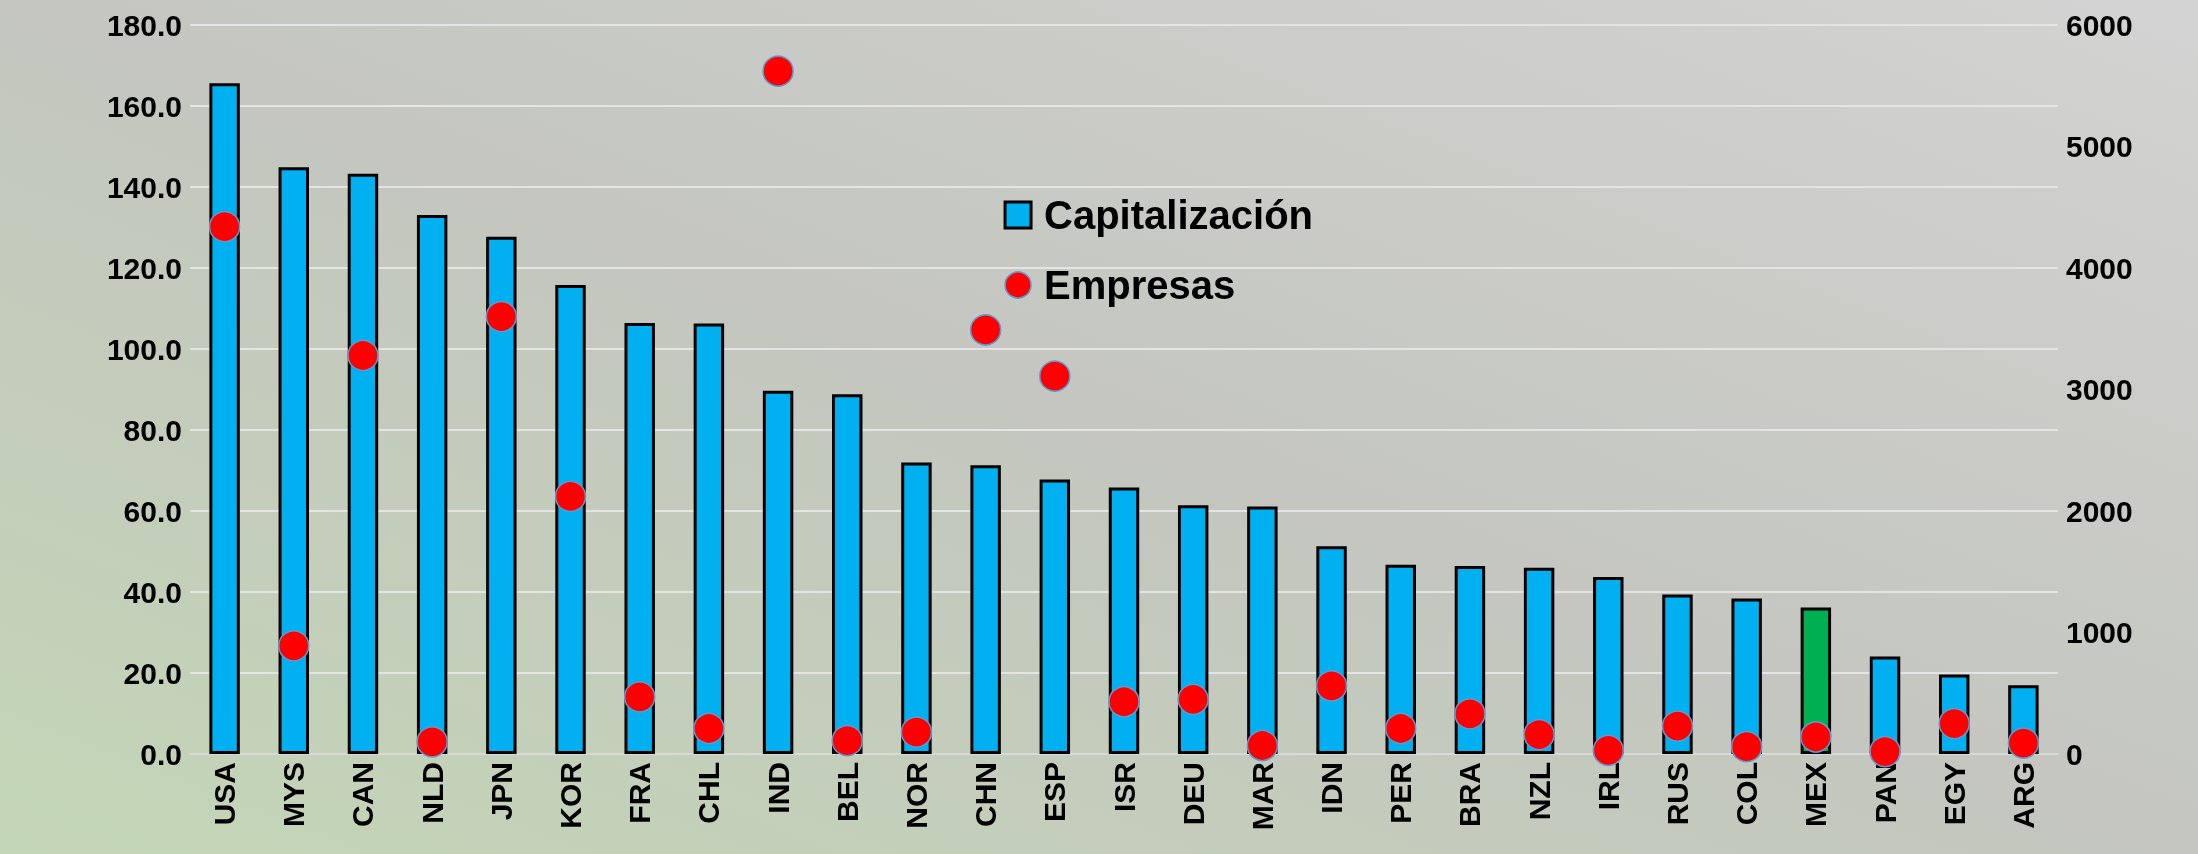 This screenshot has height=854, width=2198. Describe the element at coordinates (152, 673) in the screenshot. I see `y-tick-label: 20.0` at that location.